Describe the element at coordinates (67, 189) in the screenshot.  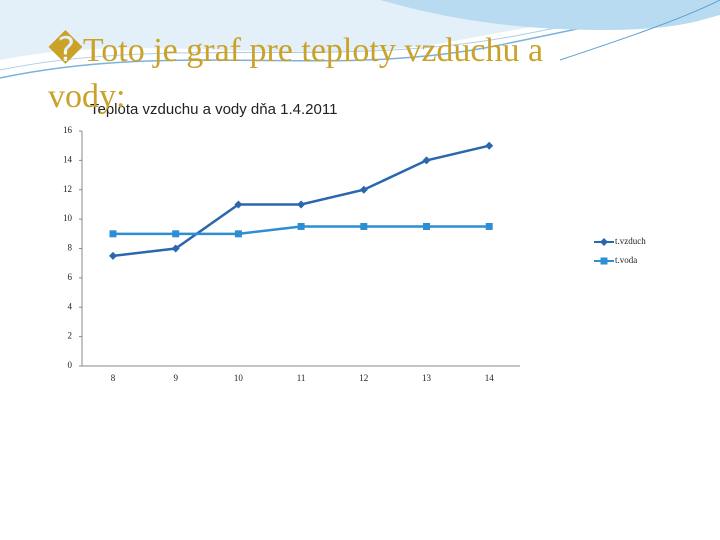
I see `y-tick-label: 12` at that location.